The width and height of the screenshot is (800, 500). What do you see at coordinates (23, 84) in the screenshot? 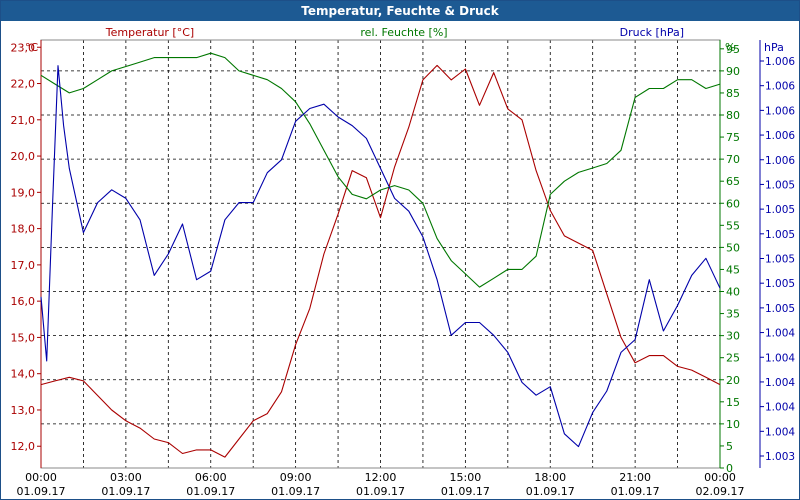
I see `left-axis-tick-label: 22,0` at bounding box center [23, 84].